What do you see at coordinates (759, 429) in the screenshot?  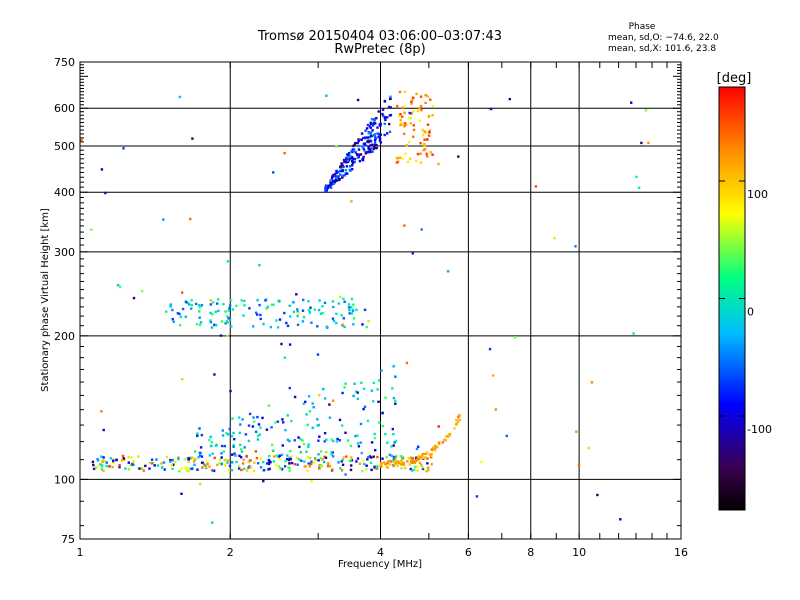 I see `colorbar-tick-label: -100` at bounding box center [759, 429].